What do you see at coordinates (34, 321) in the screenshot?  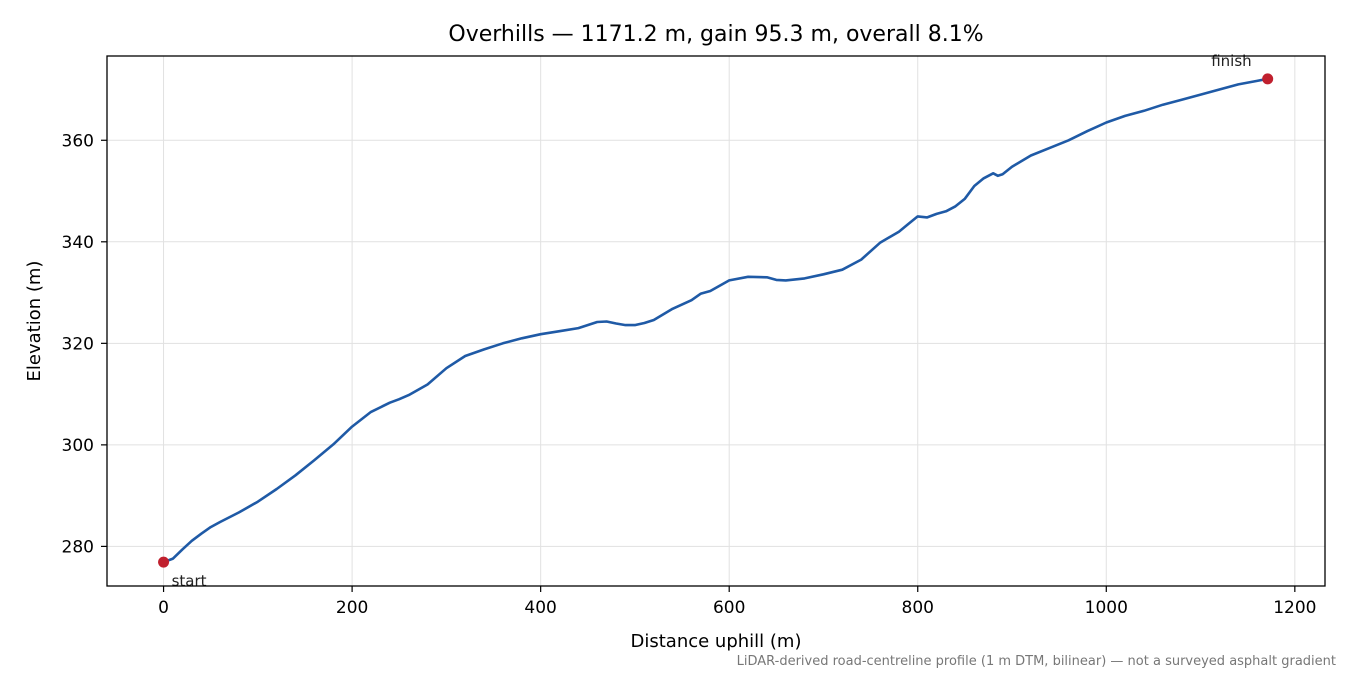 I see `y-axis-label: Elevation (m)` at bounding box center [34, 321].